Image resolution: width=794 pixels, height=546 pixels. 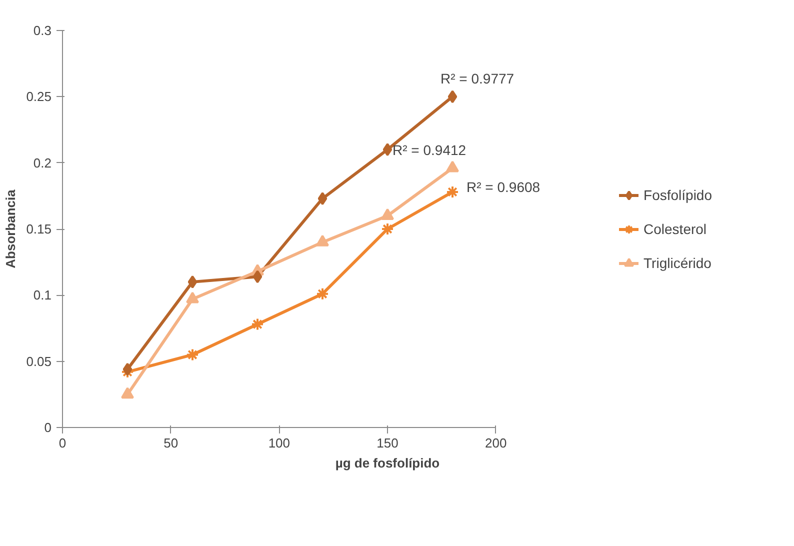 I want to click on annotation: R² = 0.9777, so click(x=477, y=78).